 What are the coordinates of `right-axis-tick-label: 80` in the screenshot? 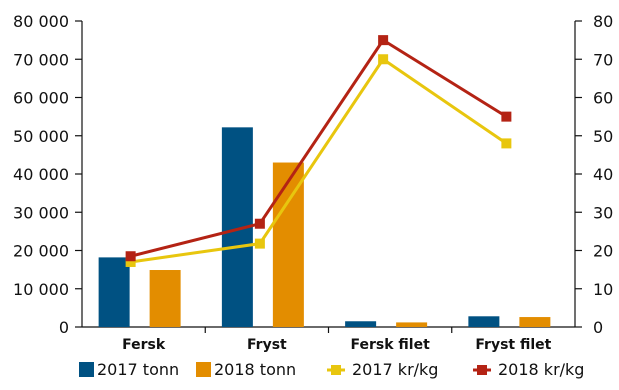 It's located at (603, 21).